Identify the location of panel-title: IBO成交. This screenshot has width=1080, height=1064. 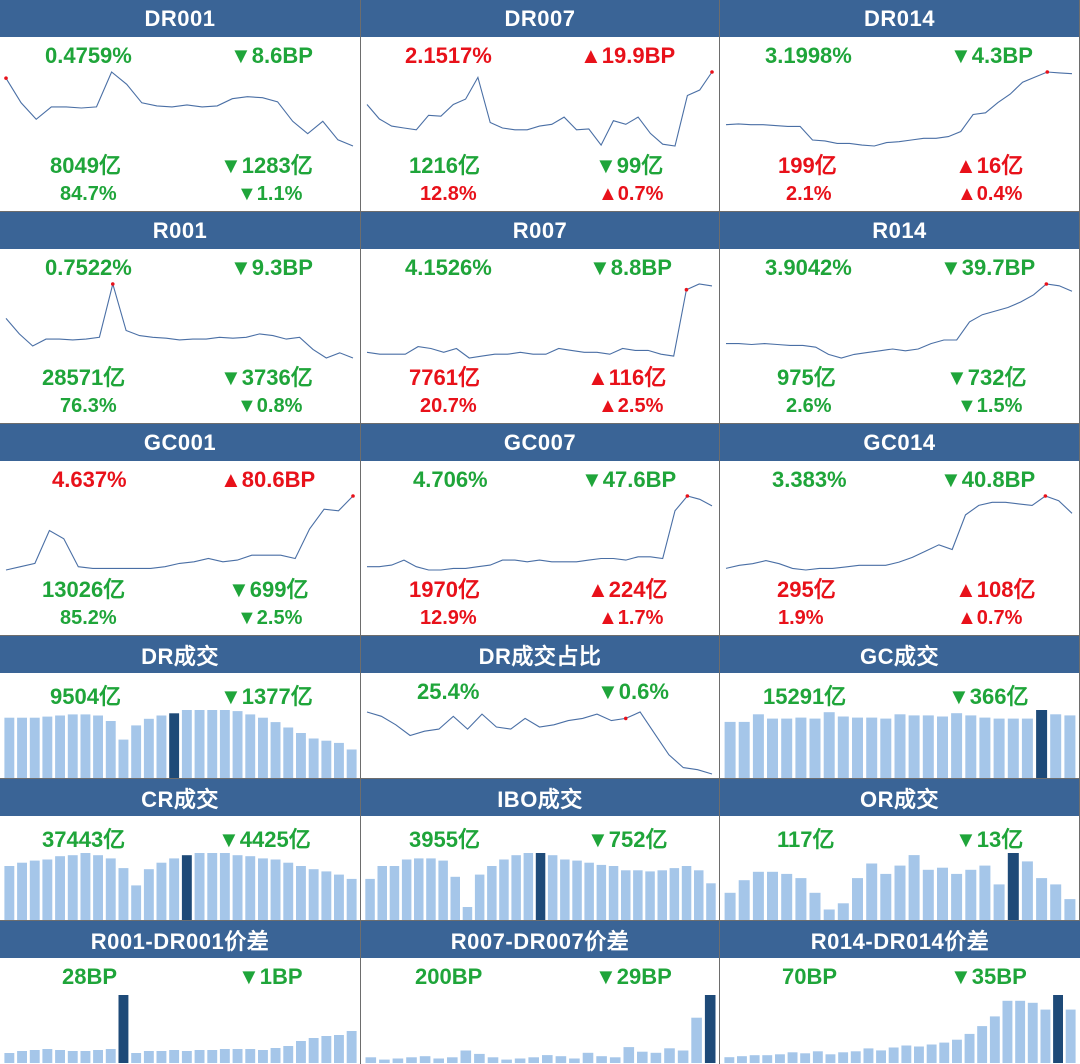
(540, 797).